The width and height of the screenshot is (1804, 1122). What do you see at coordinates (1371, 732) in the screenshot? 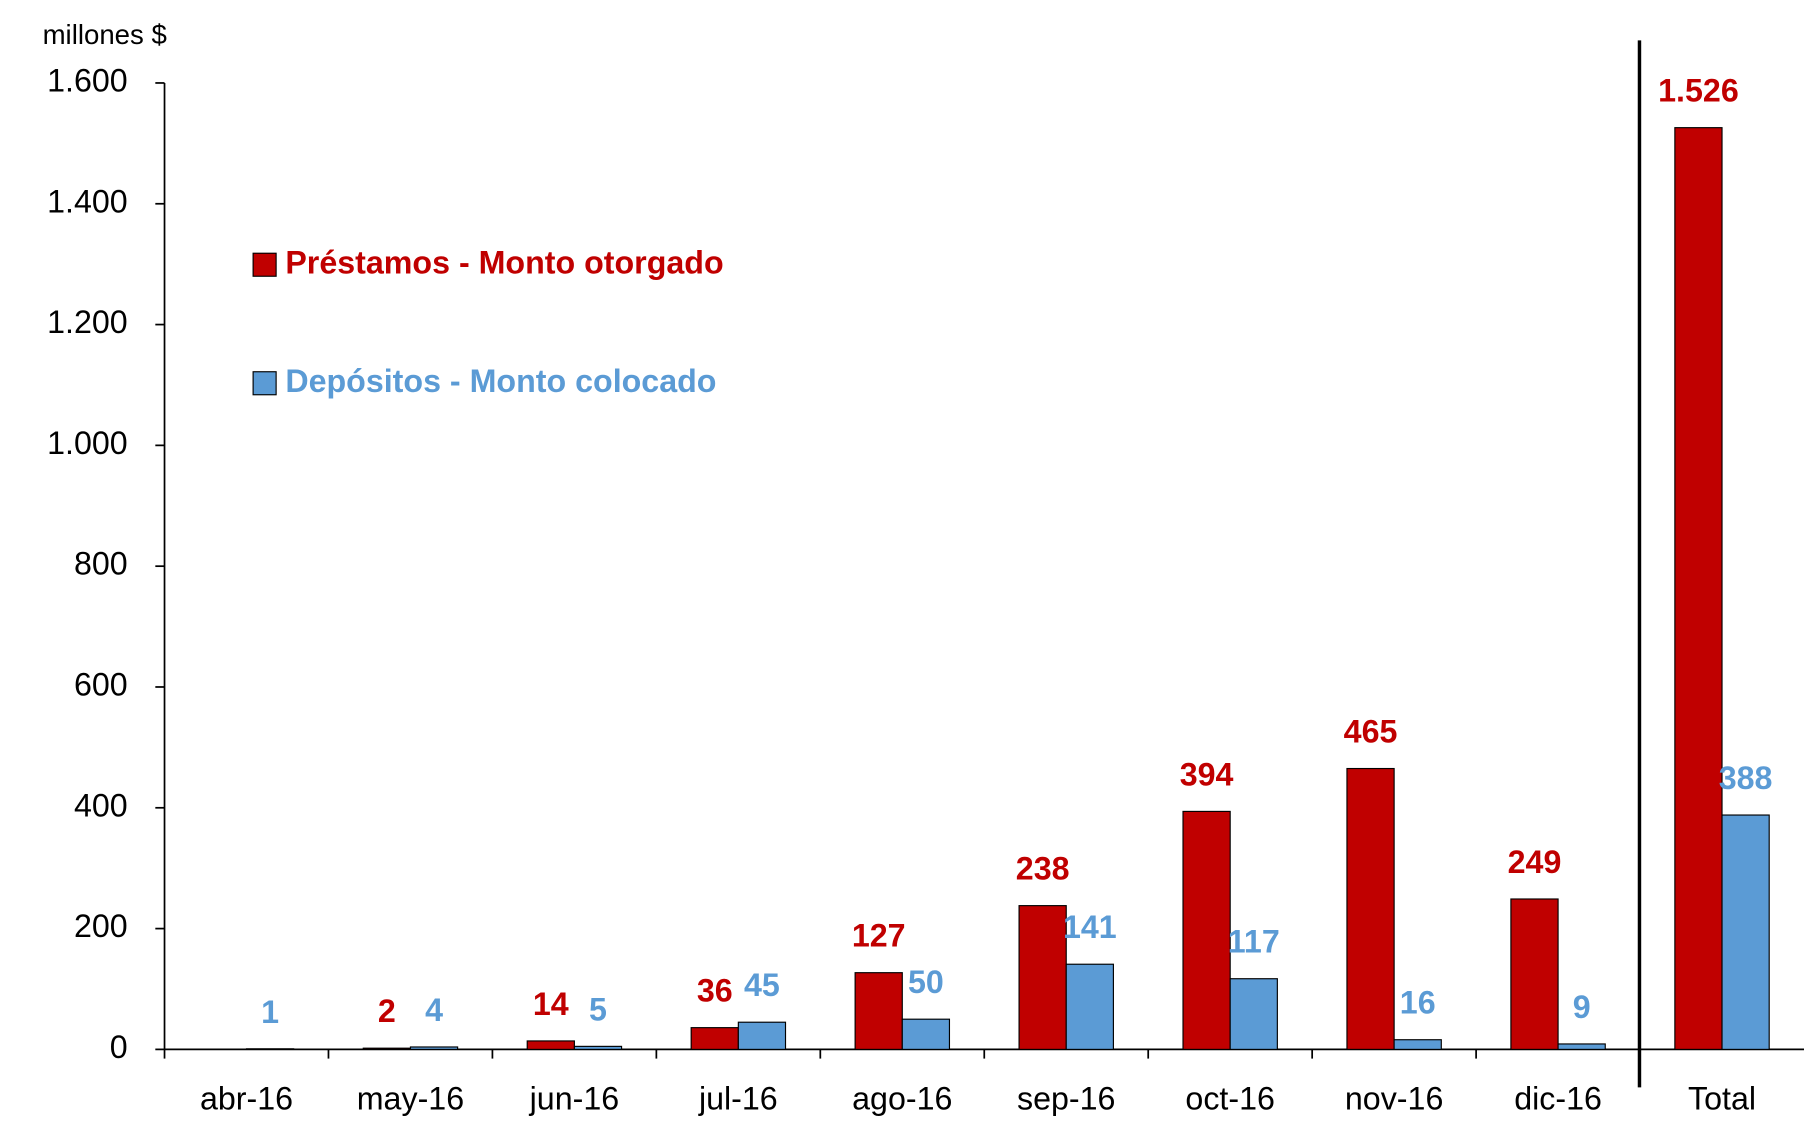
I see `value-label: 465` at bounding box center [1371, 732].